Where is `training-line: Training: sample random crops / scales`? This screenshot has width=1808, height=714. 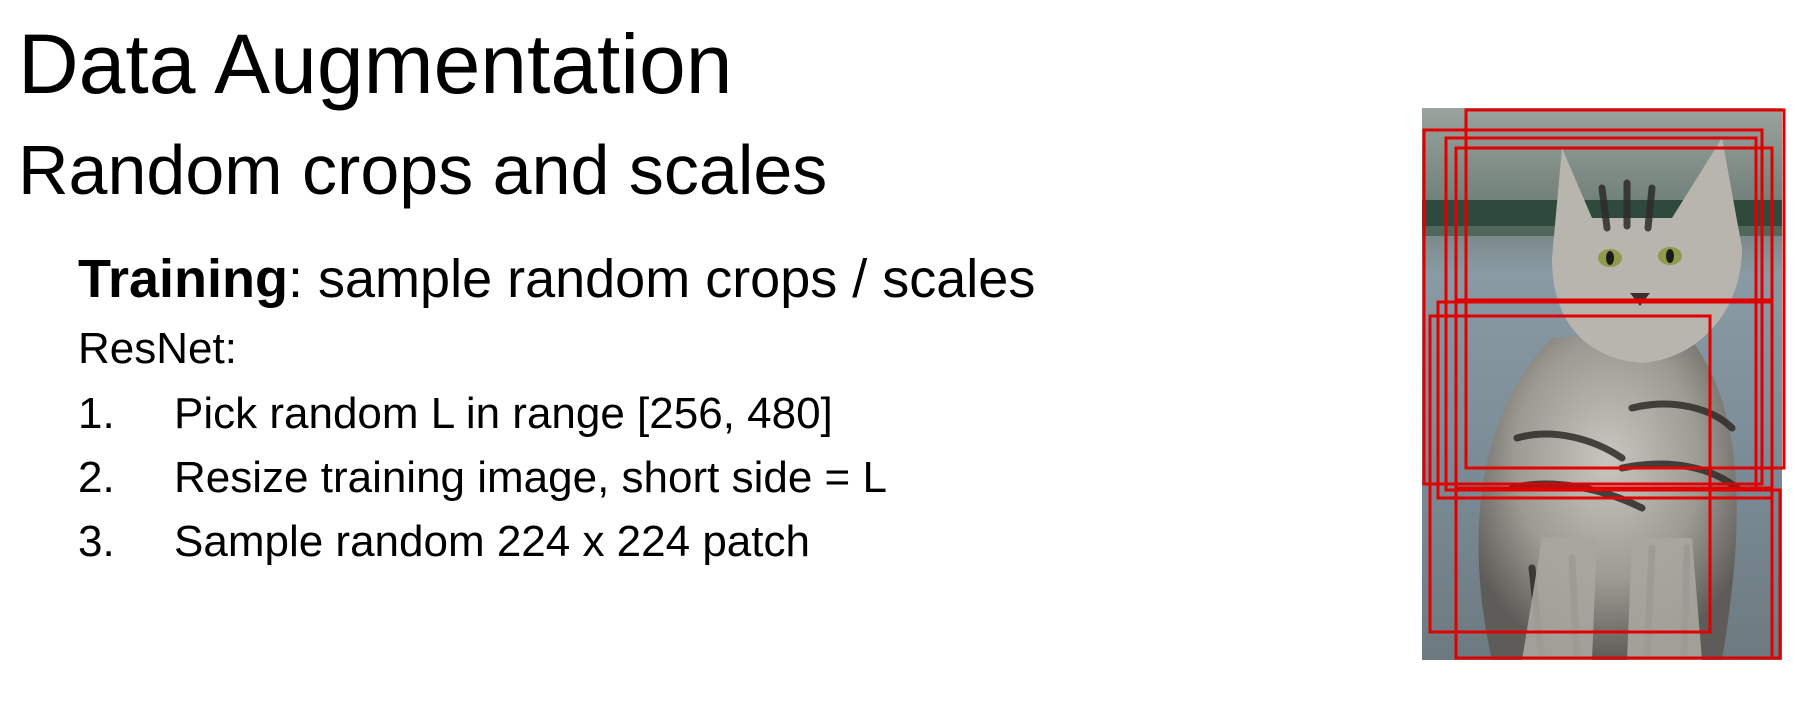 training-line: Training: sample random crops / scales is located at coordinates (556, 279).